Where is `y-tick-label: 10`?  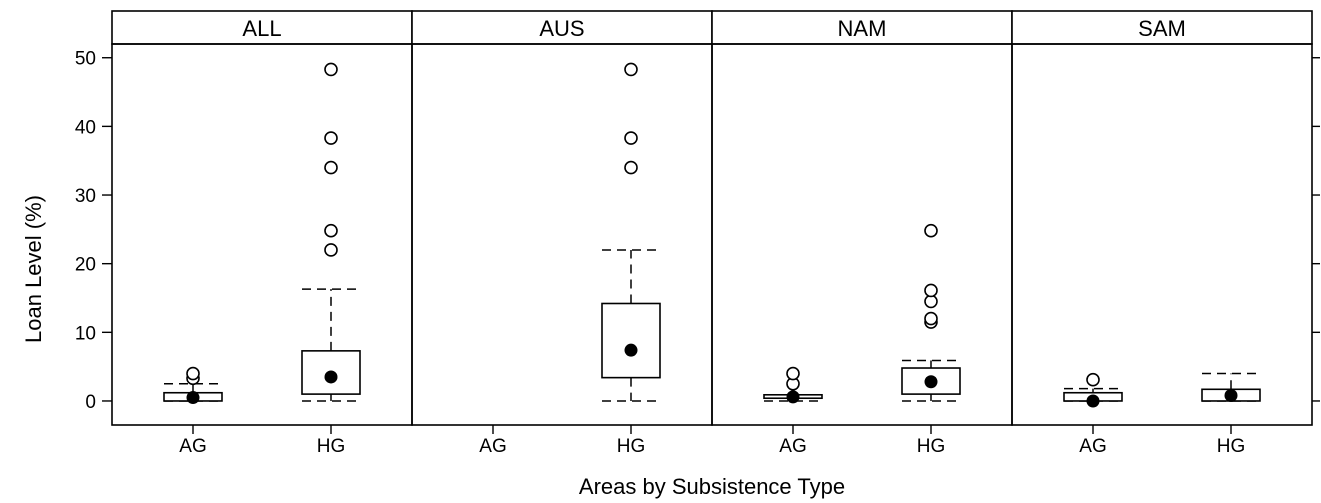
y-tick-label: 10 is located at coordinates (85, 333).